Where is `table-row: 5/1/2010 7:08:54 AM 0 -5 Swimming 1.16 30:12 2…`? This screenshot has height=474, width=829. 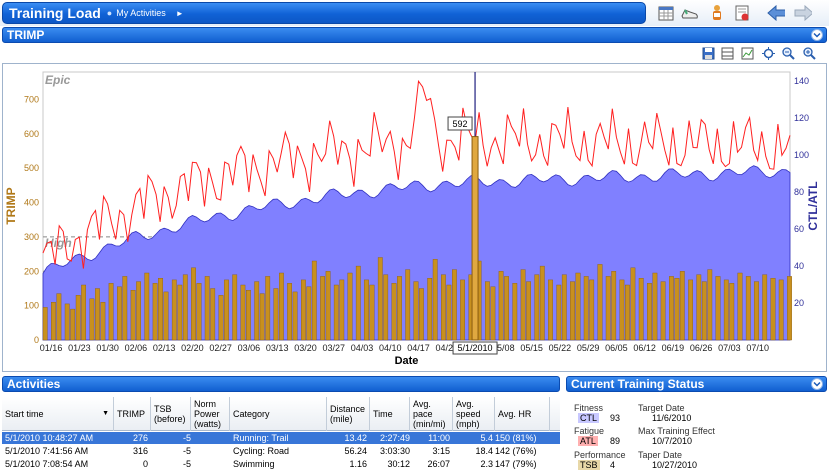
table-row: 5/1/2010 7:08:54 AM 0 -5 Swimming 1.16 30:12 2… is located at coordinates (281, 464).